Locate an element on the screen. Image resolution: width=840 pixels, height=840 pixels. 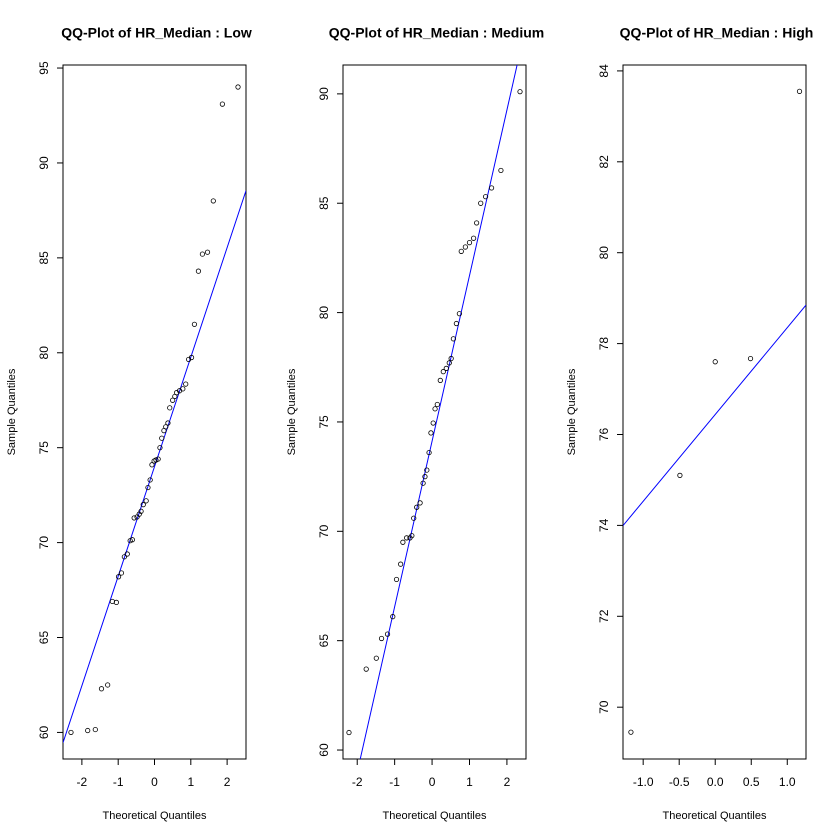
x-tick-label: -1.0 is located at coordinates (643, 782).